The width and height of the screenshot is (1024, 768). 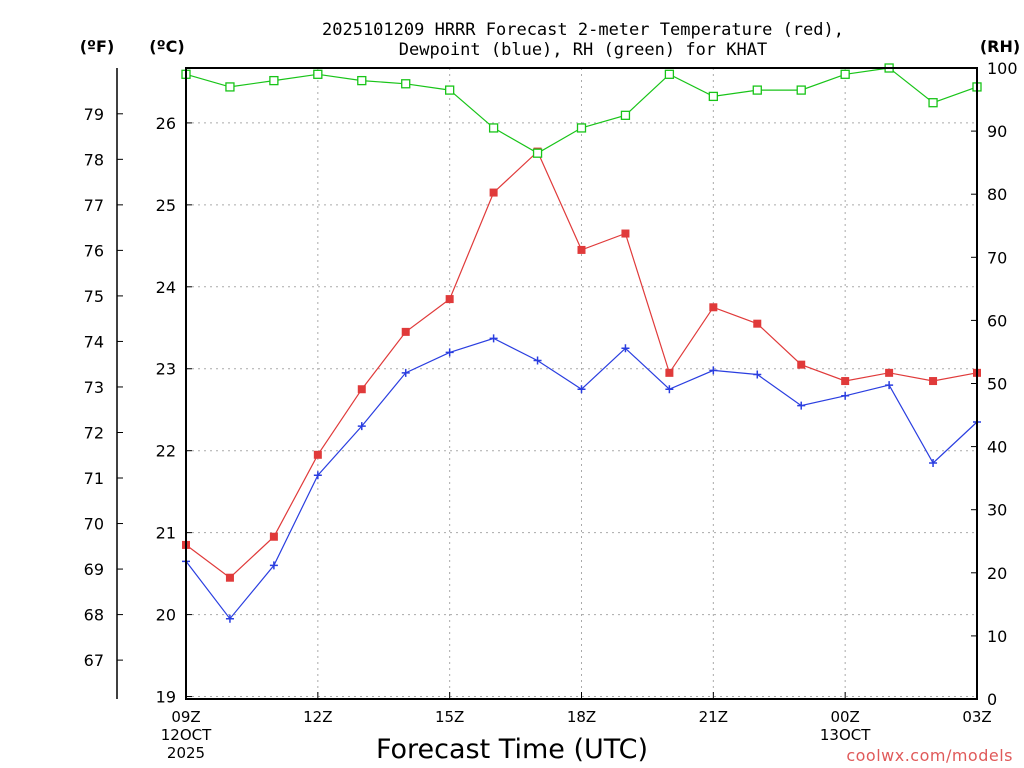 I want to click on rh-tick-label: 50, so click(x=997, y=384).